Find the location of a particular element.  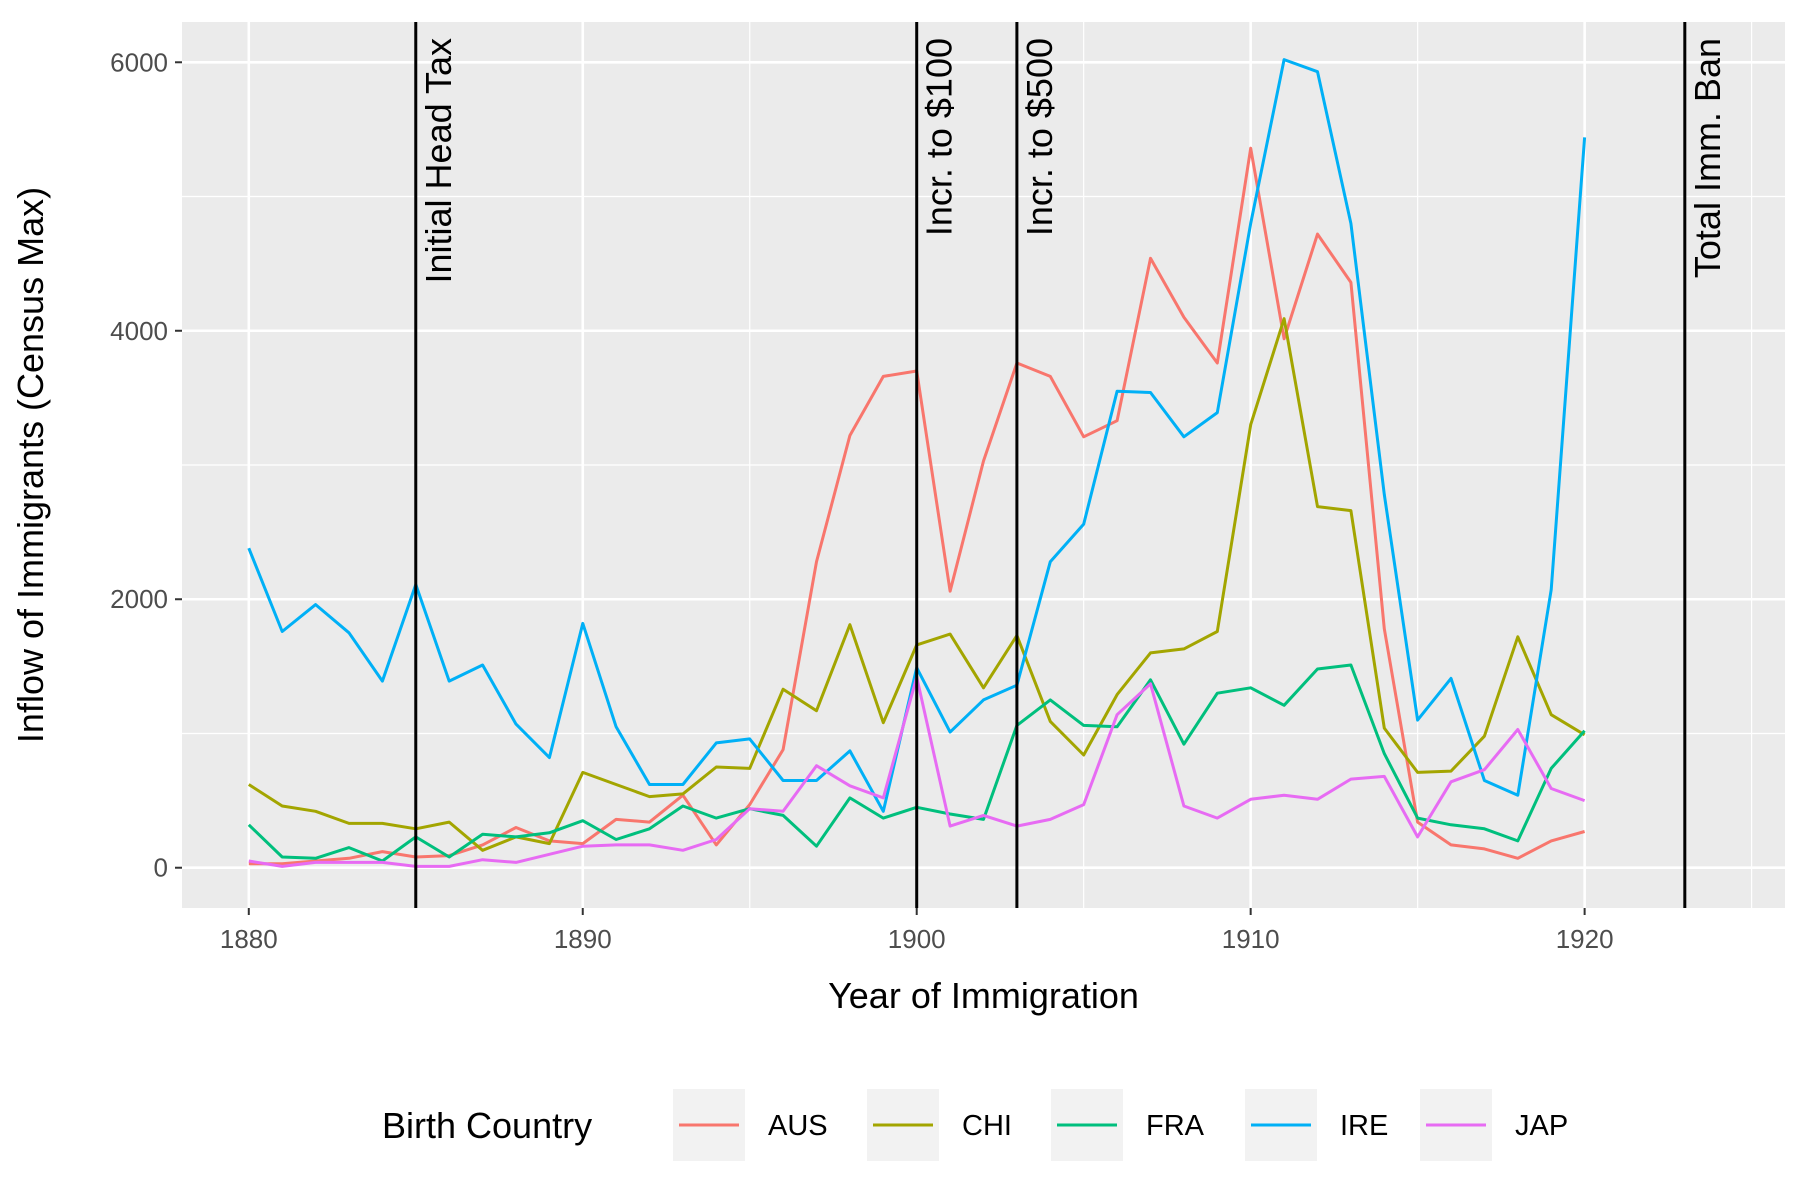

annotation-label-total-imm-ban: Total Imm. Ban is located at coordinates (1707, 158).